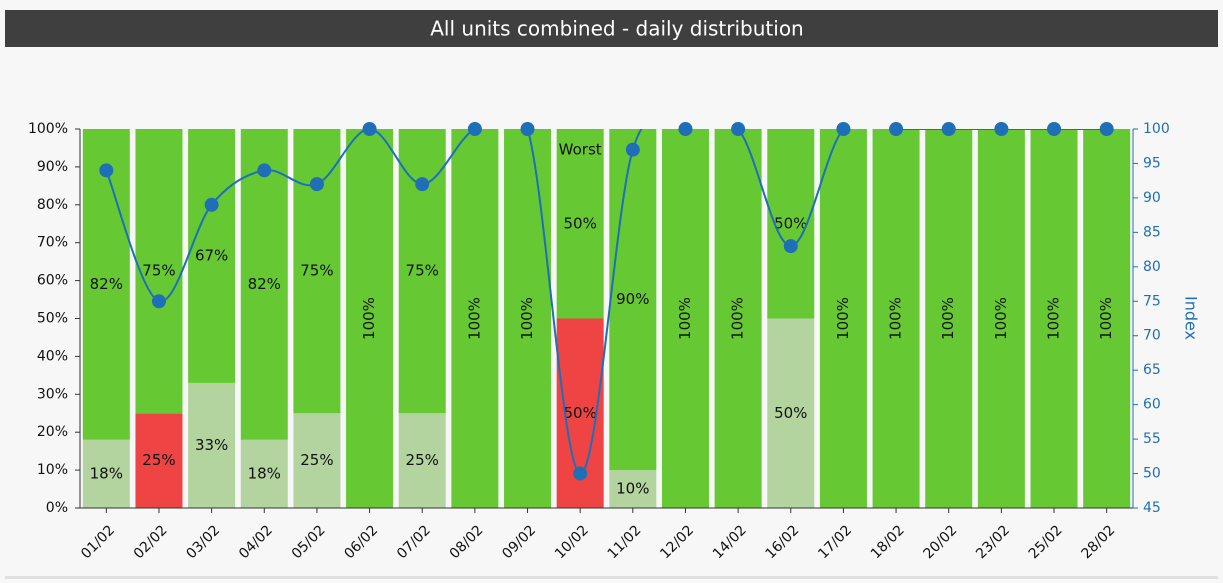  Describe the element at coordinates (52, 243) in the screenshot. I see `y-tick-label: 70%` at that location.